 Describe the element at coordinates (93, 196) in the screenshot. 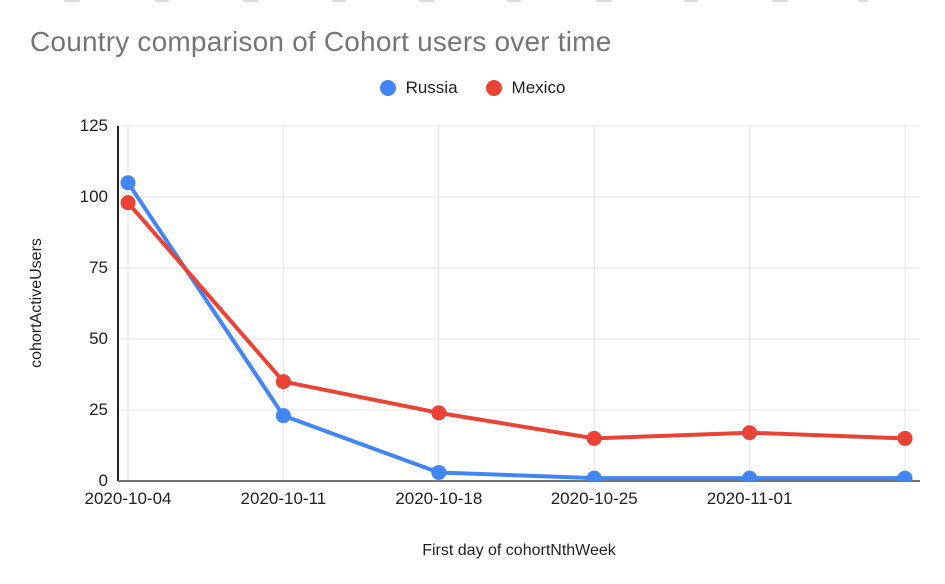

I see `y-tick-label: 100` at that location.